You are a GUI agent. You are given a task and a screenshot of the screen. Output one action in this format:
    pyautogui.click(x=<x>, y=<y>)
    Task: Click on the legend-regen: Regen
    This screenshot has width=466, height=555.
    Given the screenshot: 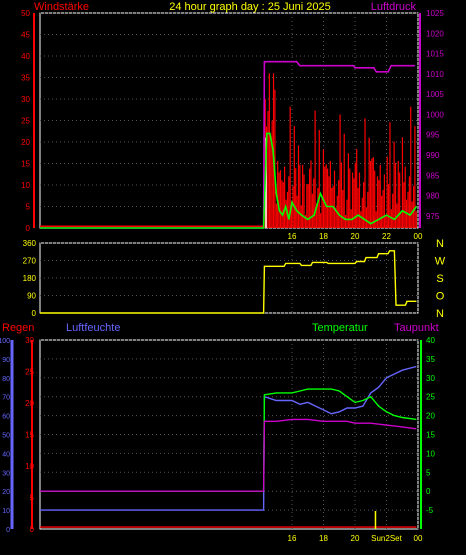 What is the action you would take?
    pyautogui.click(x=18, y=328)
    